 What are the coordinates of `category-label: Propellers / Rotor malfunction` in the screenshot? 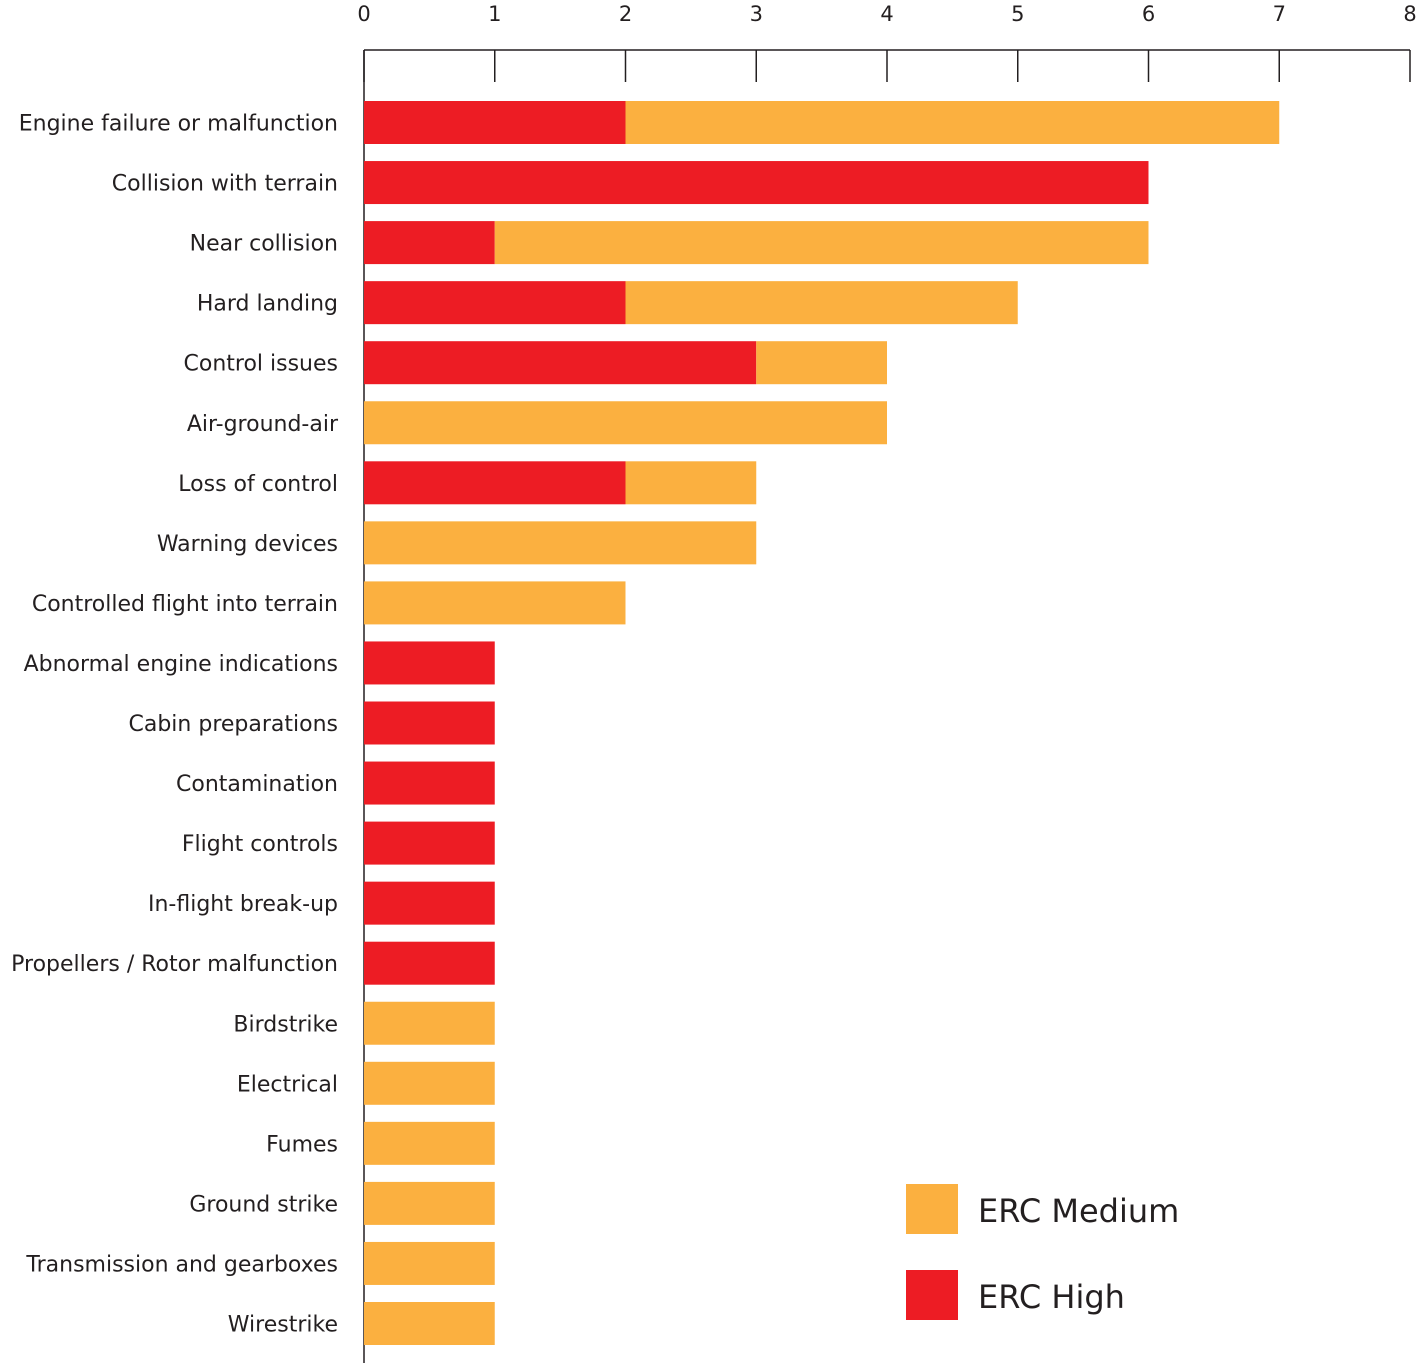 It's located at (174, 964).